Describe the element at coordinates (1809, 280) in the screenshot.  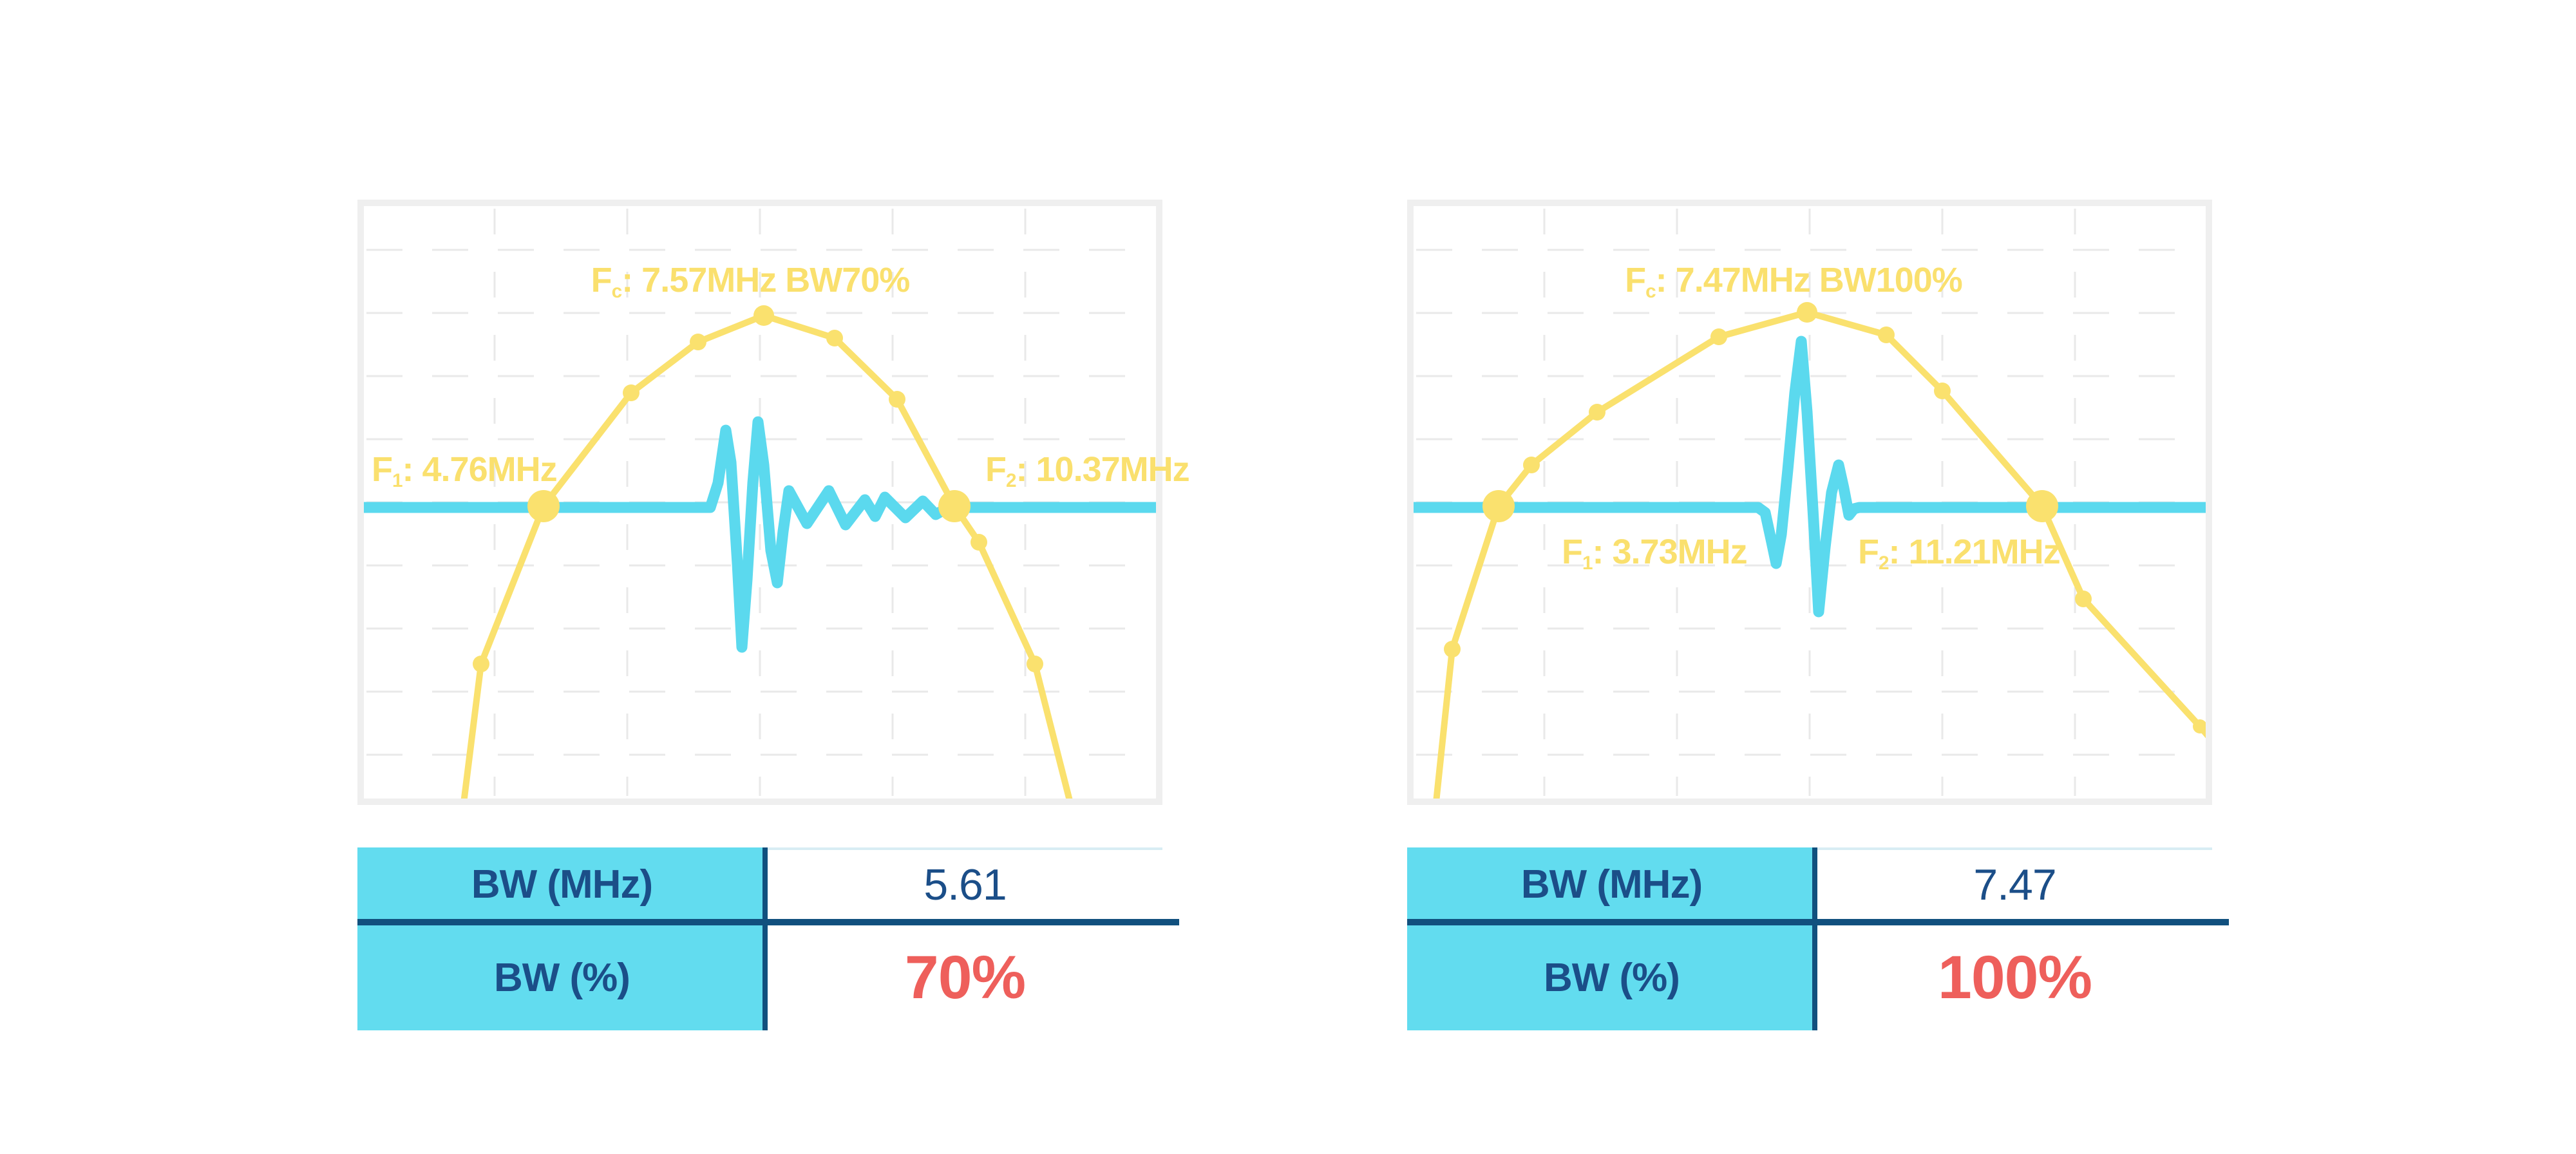
I see `fc-value-text: : 7.47MHz BW100%` at that location.